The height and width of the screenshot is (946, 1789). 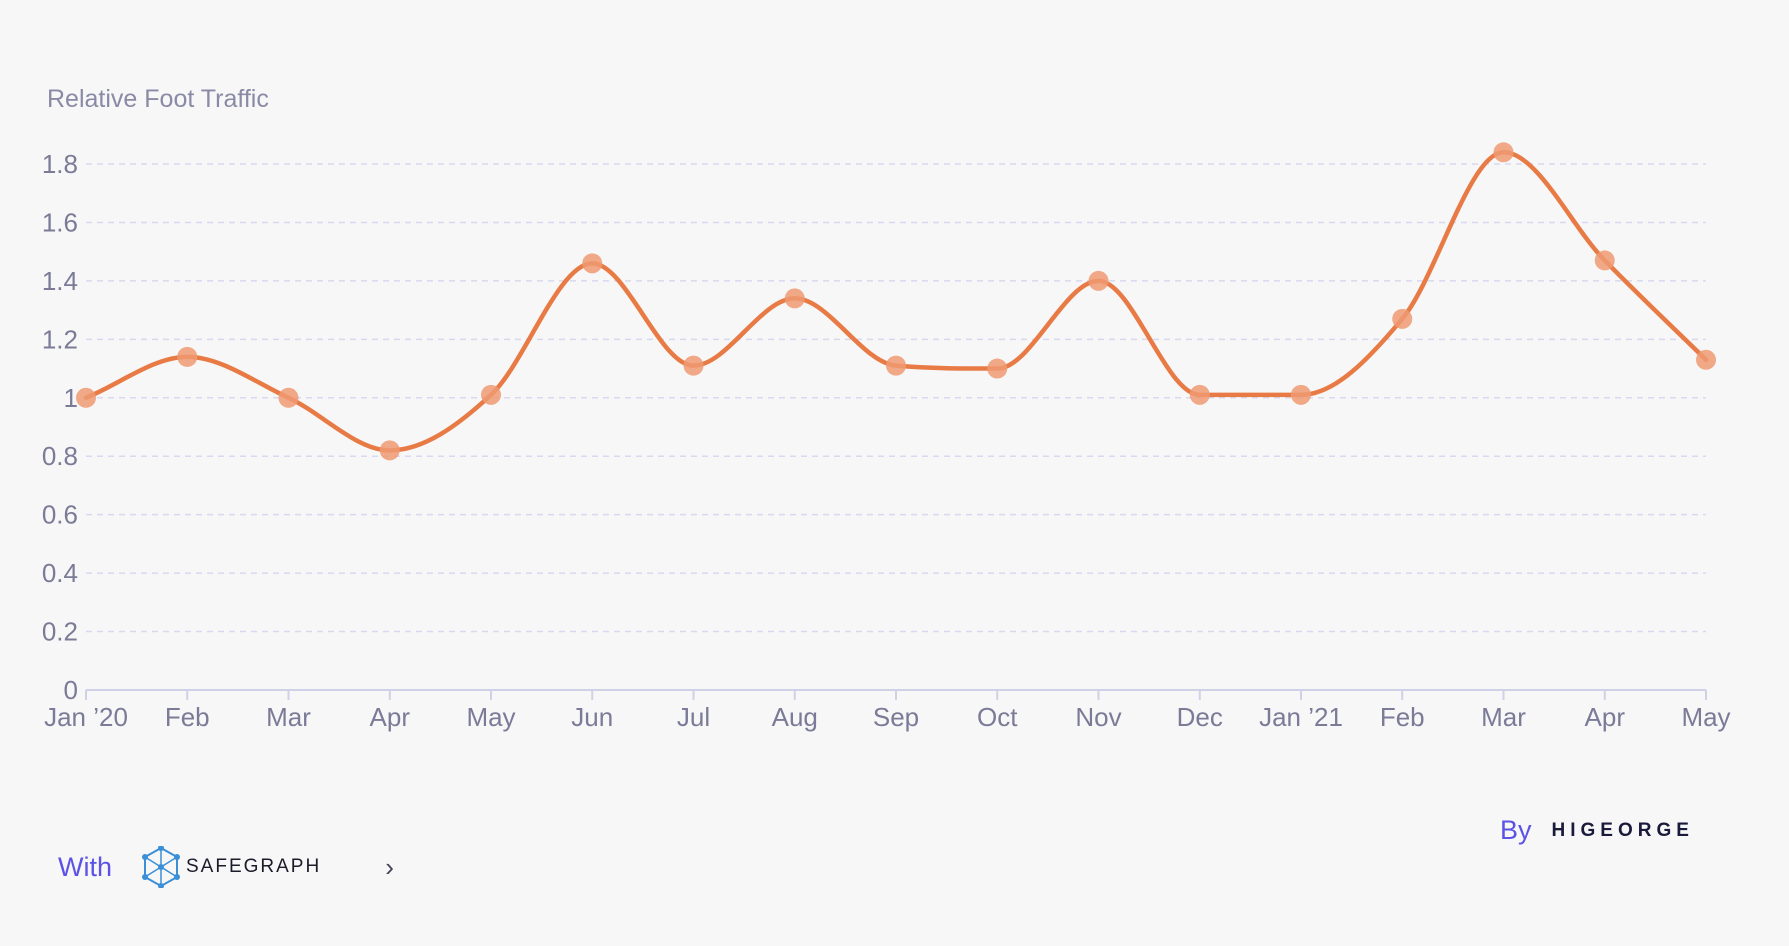 What do you see at coordinates (693, 717) in the screenshot?
I see `x-tick-label: Jul` at bounding box center [693, 717].